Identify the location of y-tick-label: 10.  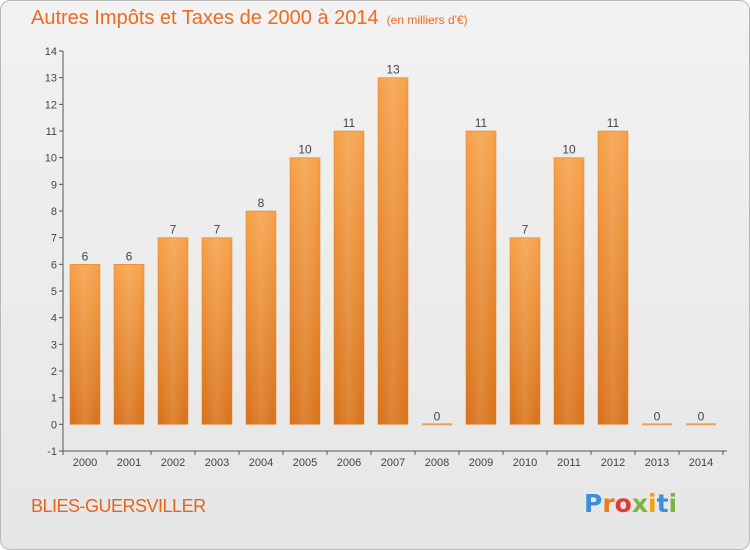
(51, 159).